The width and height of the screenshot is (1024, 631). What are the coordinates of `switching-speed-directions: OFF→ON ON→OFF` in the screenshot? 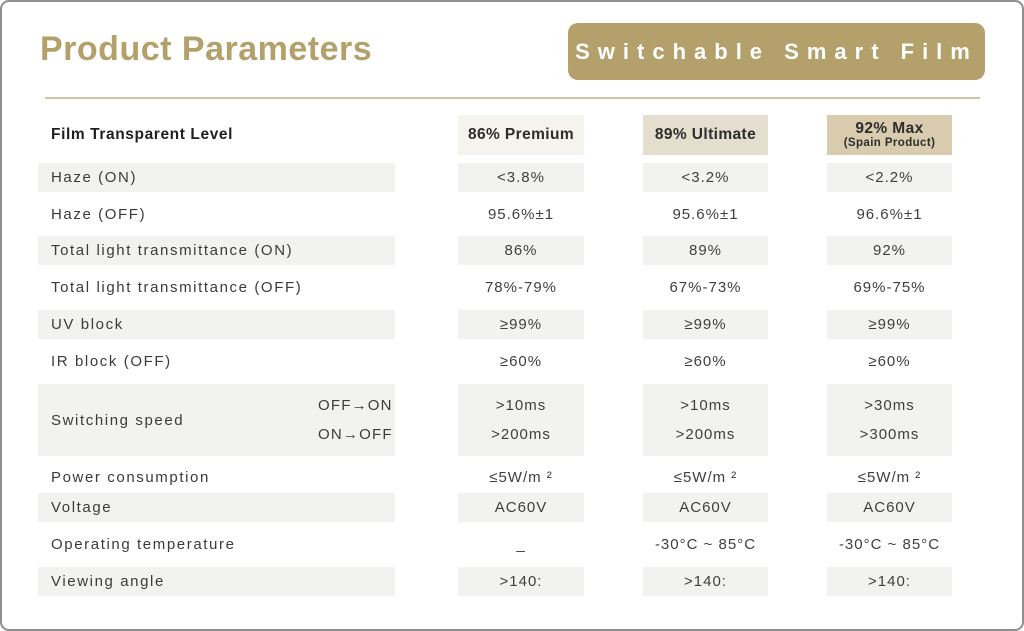 It's located at (355, 420).